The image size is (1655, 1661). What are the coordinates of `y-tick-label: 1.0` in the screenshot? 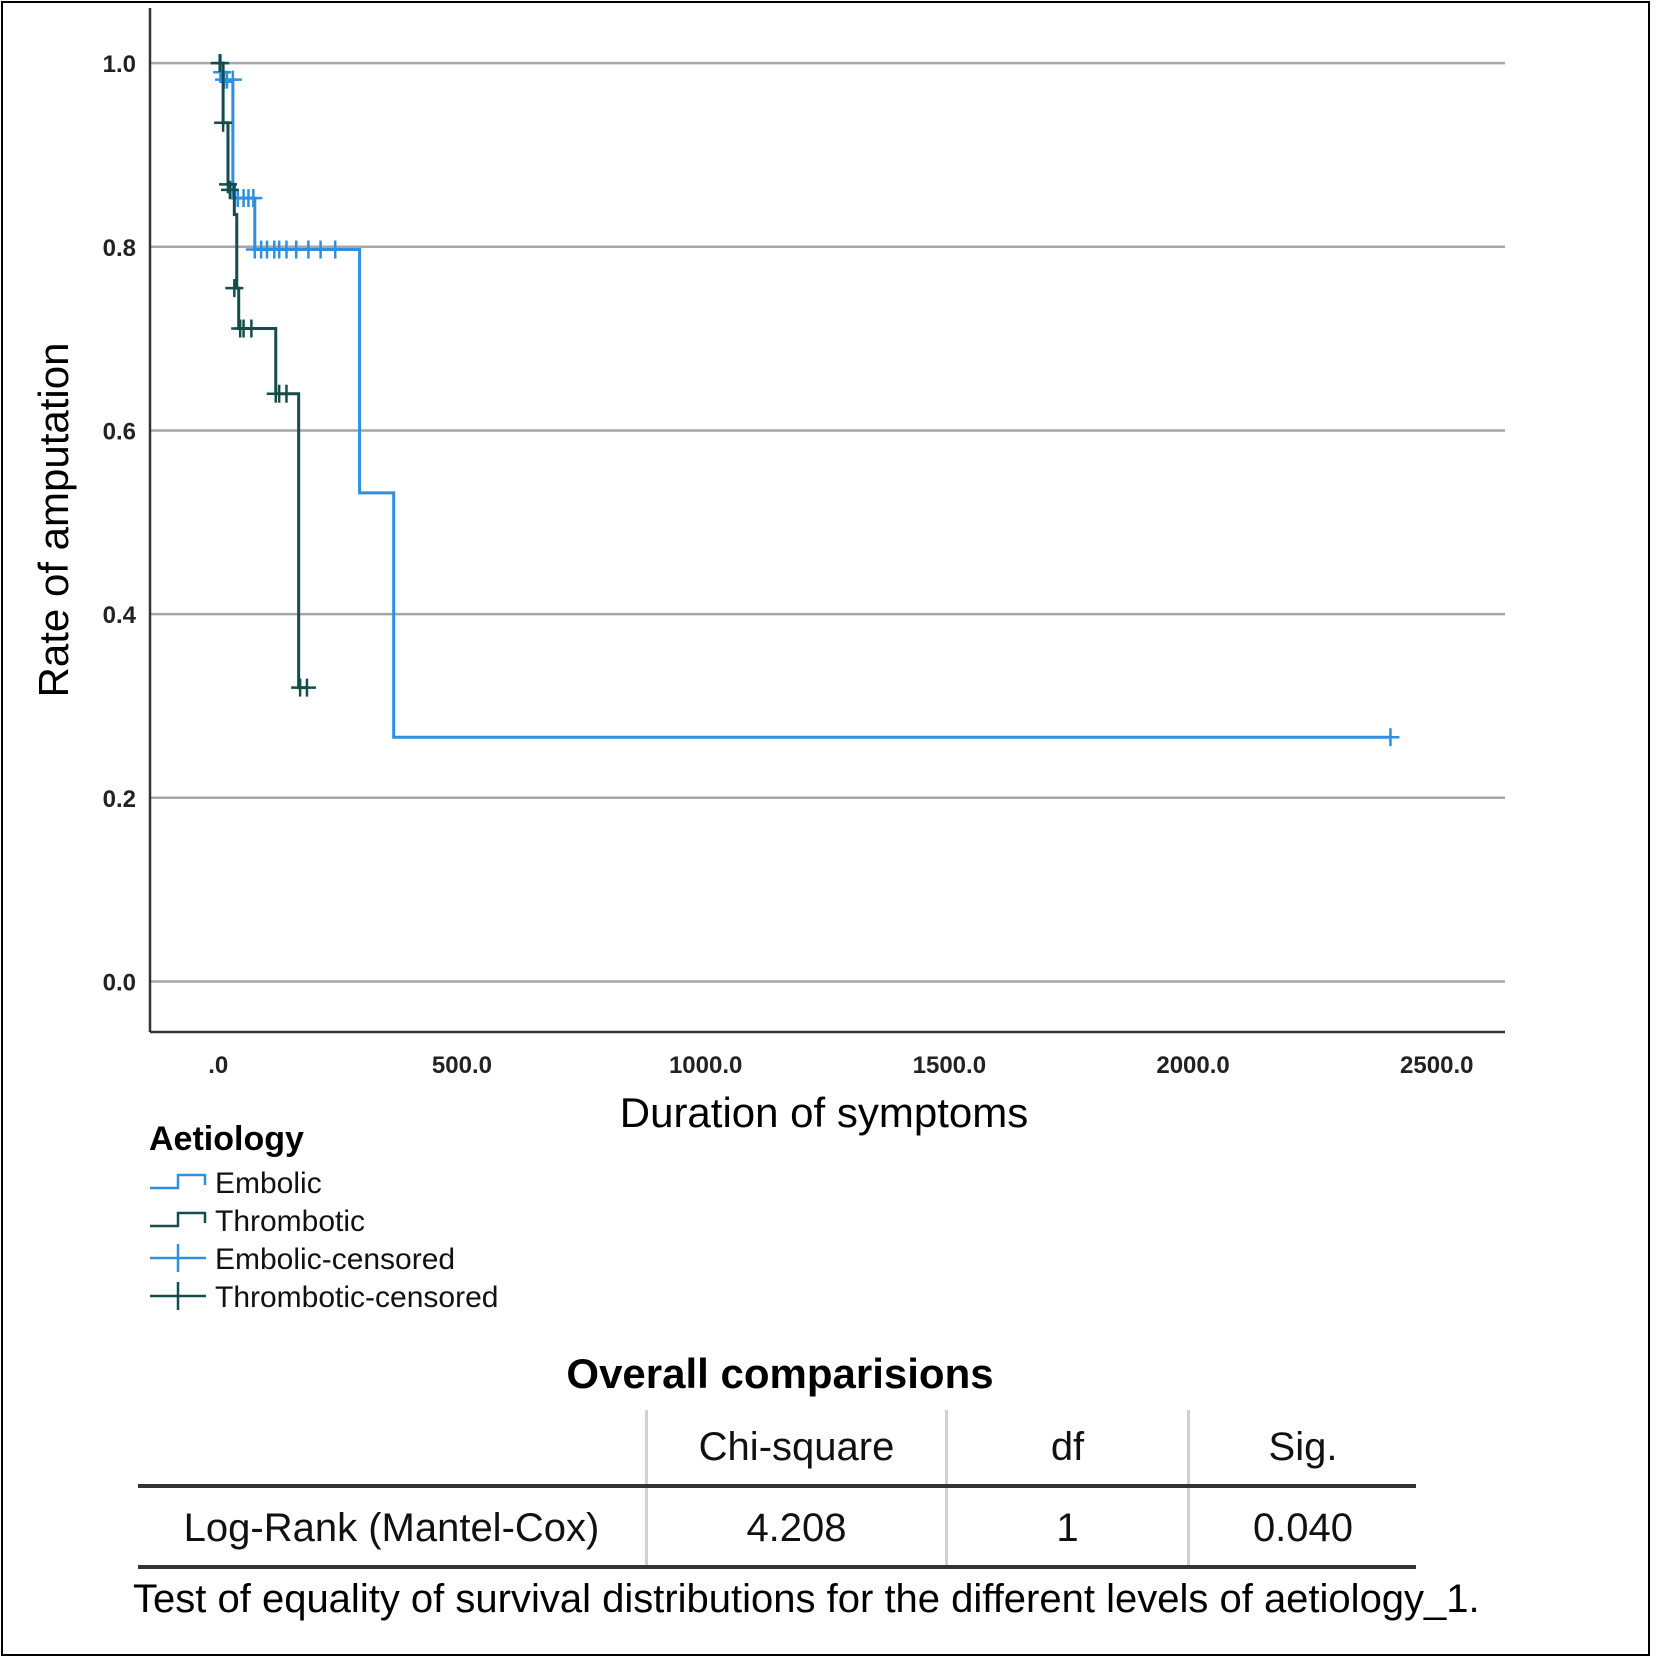 It's located at (119, 64).